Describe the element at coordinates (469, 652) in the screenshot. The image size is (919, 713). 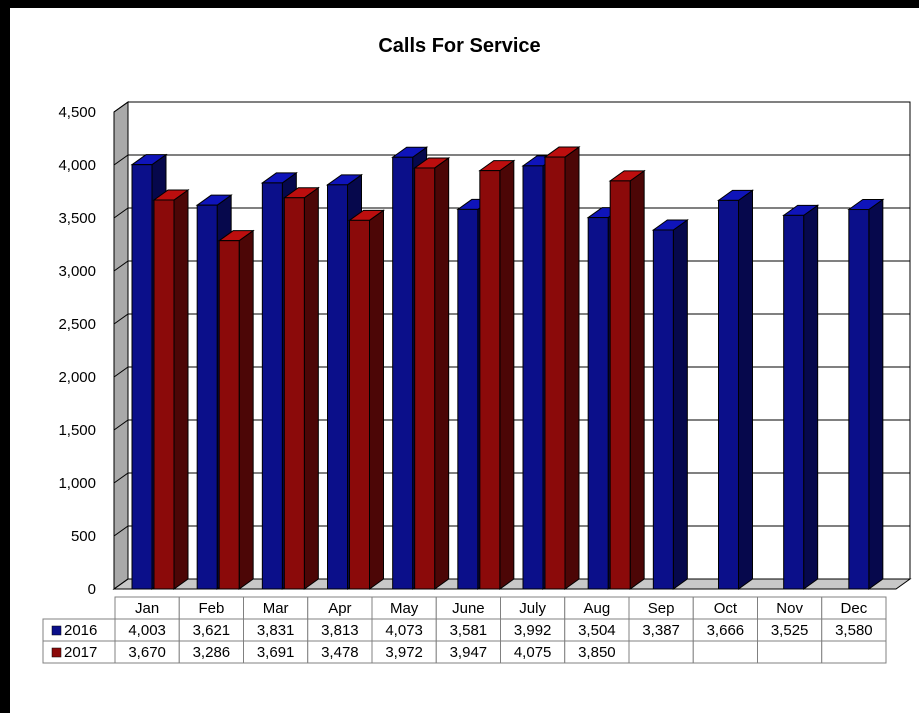
I see `data-label-2017-June: 3,947` at that location.